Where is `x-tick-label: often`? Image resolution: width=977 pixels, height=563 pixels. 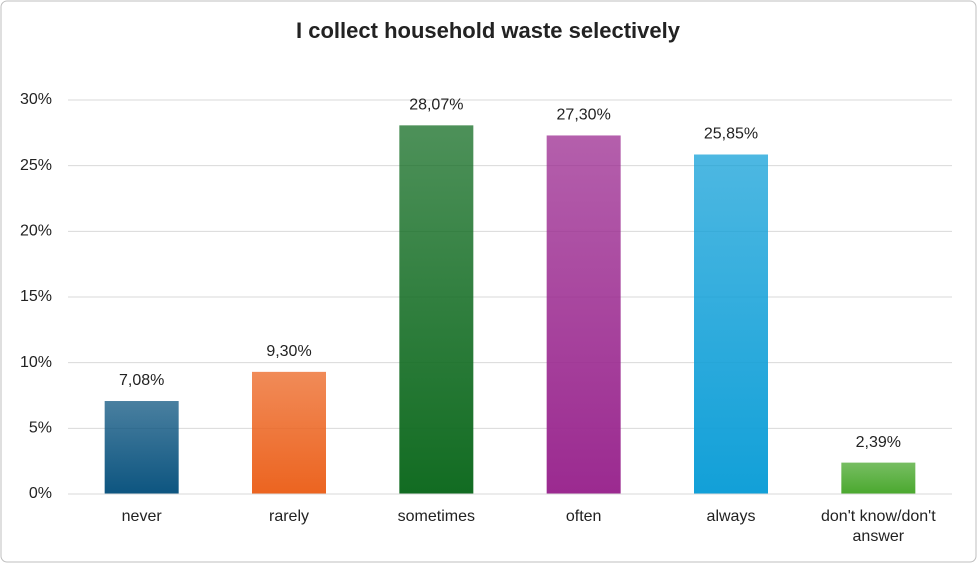 x-tick-label: often is located at coordinates (583, 516).